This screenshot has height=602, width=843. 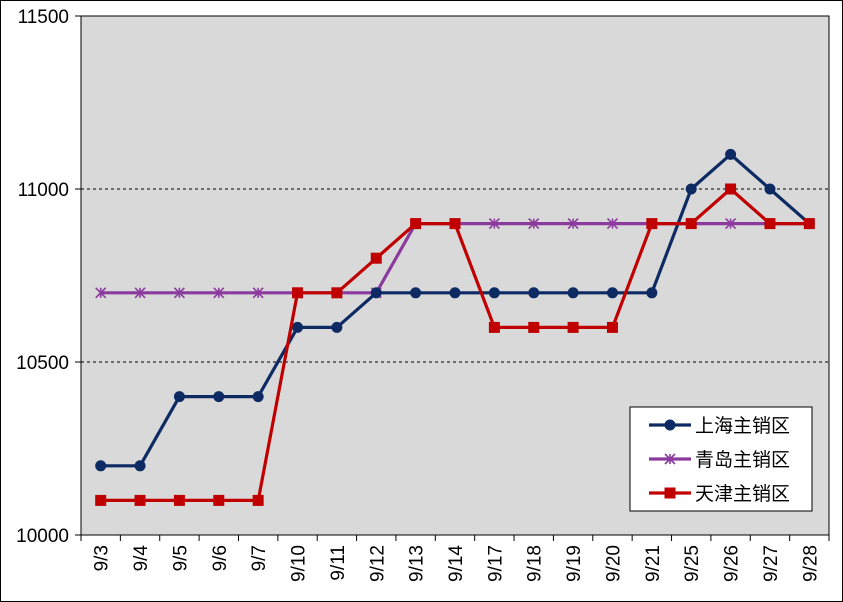 I want to click on x-tick-label: 9/19, so click(x=574, y=563).